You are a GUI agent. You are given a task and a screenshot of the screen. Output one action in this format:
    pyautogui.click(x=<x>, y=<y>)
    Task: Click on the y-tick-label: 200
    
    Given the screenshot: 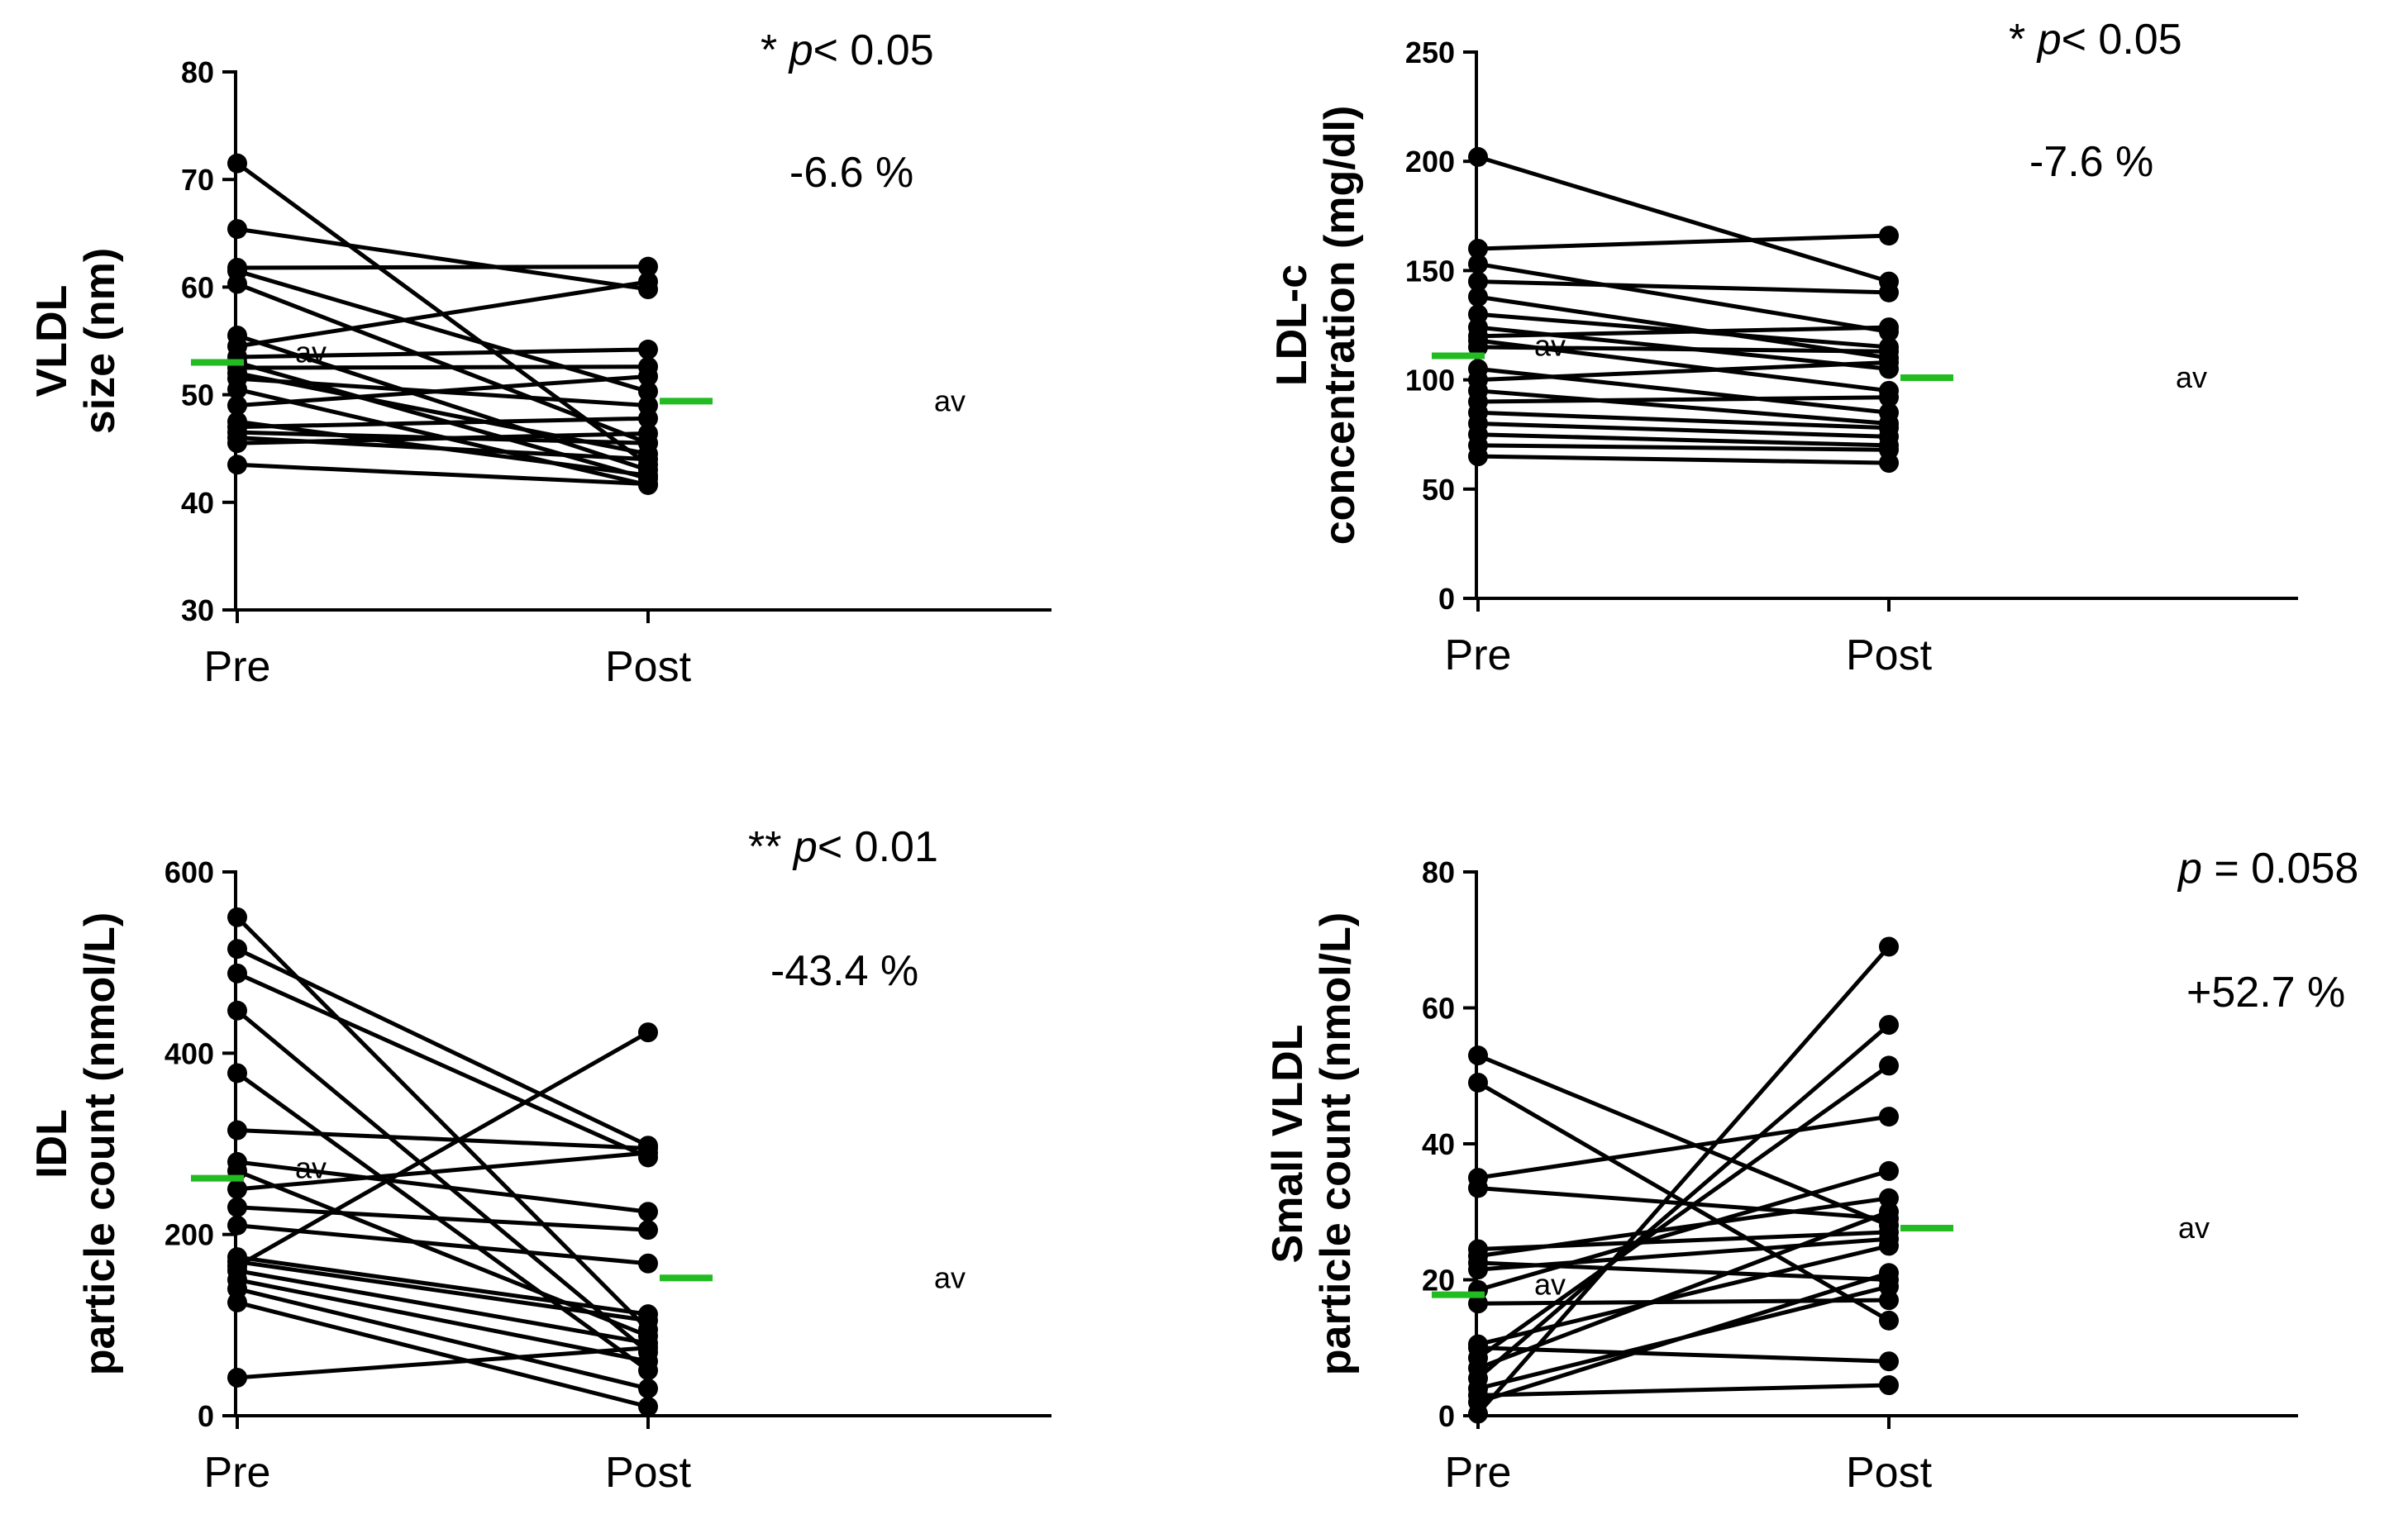 What is the action you would take?
    pyautogui.click(x=189, y=1235)
    